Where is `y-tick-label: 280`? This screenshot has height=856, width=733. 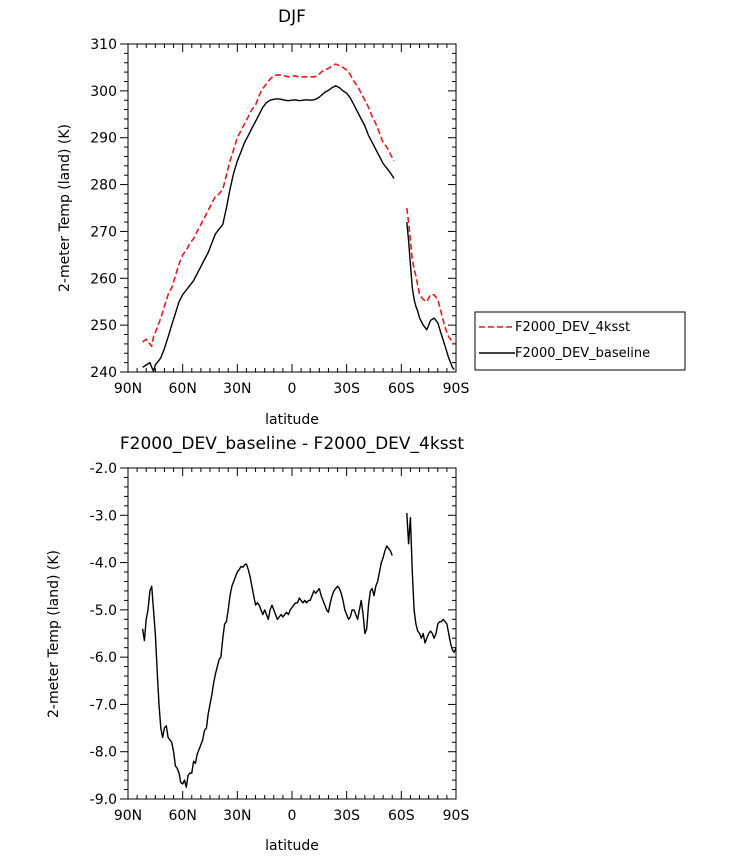 y-tick-label: 280 is located at coordinates (103, 186).